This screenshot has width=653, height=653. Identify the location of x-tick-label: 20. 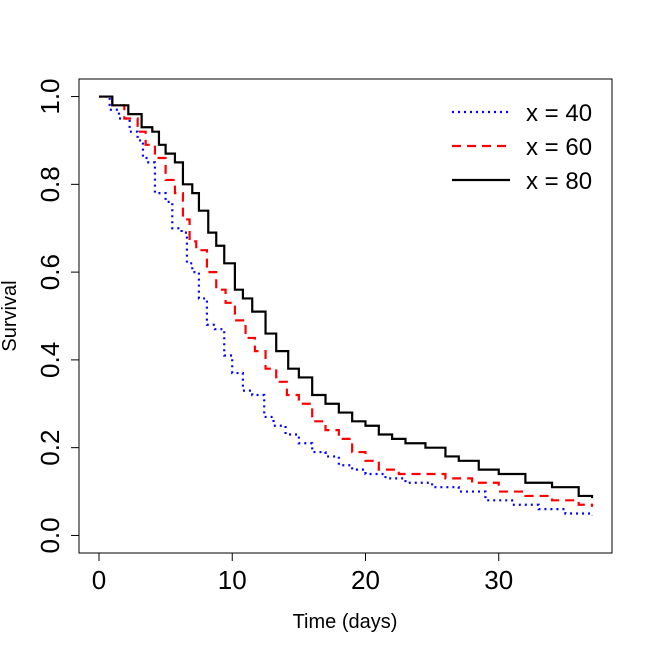
(365, 580).